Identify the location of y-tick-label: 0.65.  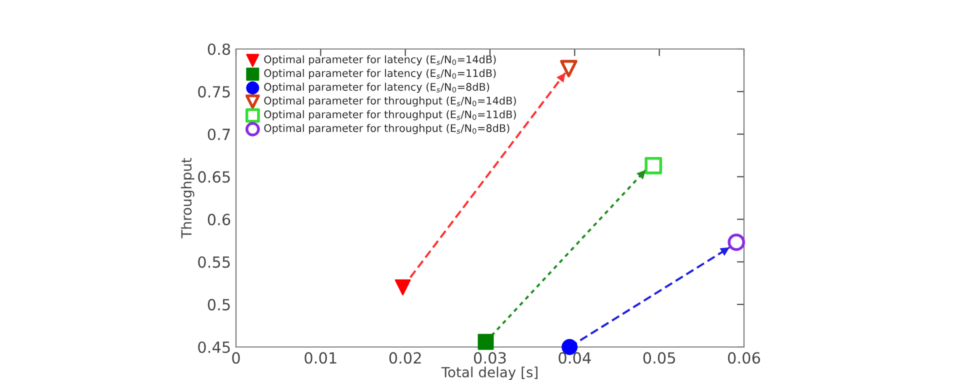
(214, 177).